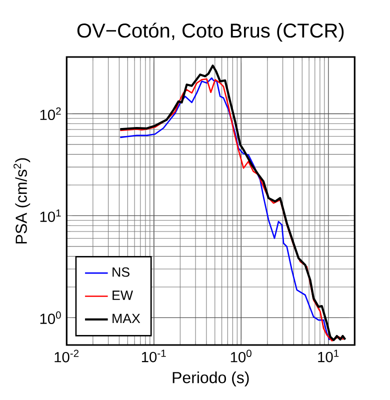 The image size is (390, 400). Describe the element at coordinates (210, 378) in the screenshot. I see `x-axis-title: Periodo (s)` at that location.